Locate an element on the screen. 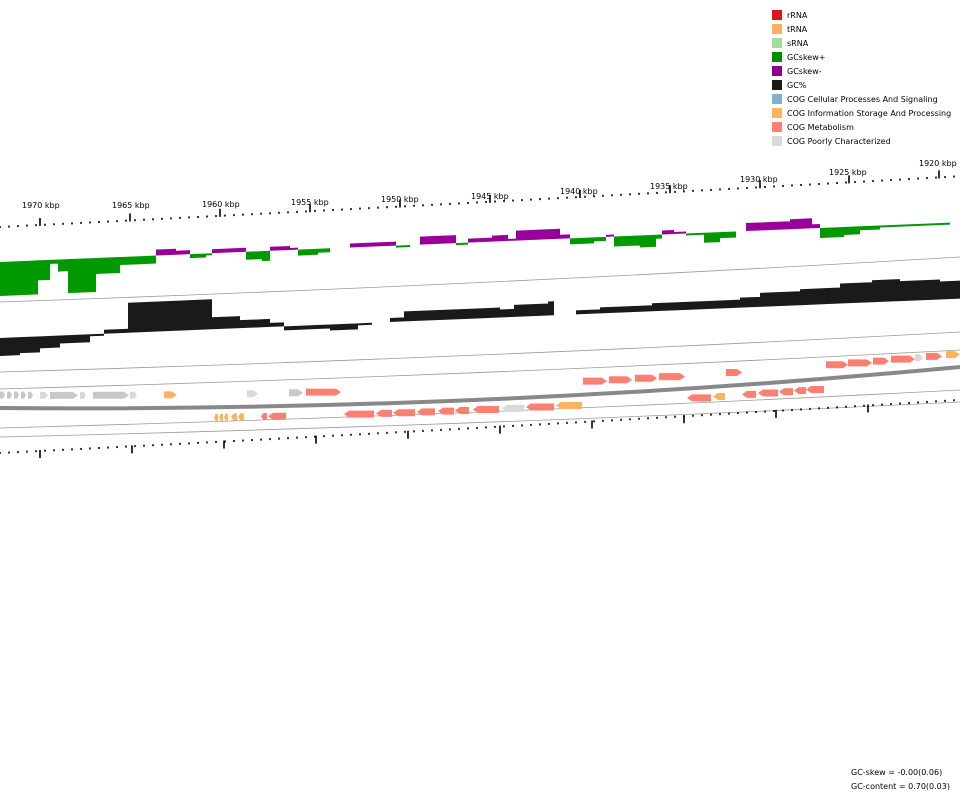 This screenshot has width=960, height=800. legend-item-gc-percent: GC% is located at coordinates (861, 85).